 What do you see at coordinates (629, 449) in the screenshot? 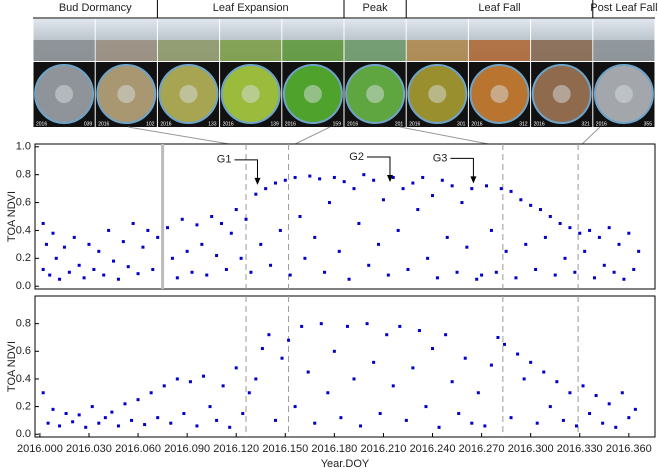
I see `x-tick-label: 2016.360` at bounding box center [629, 449].